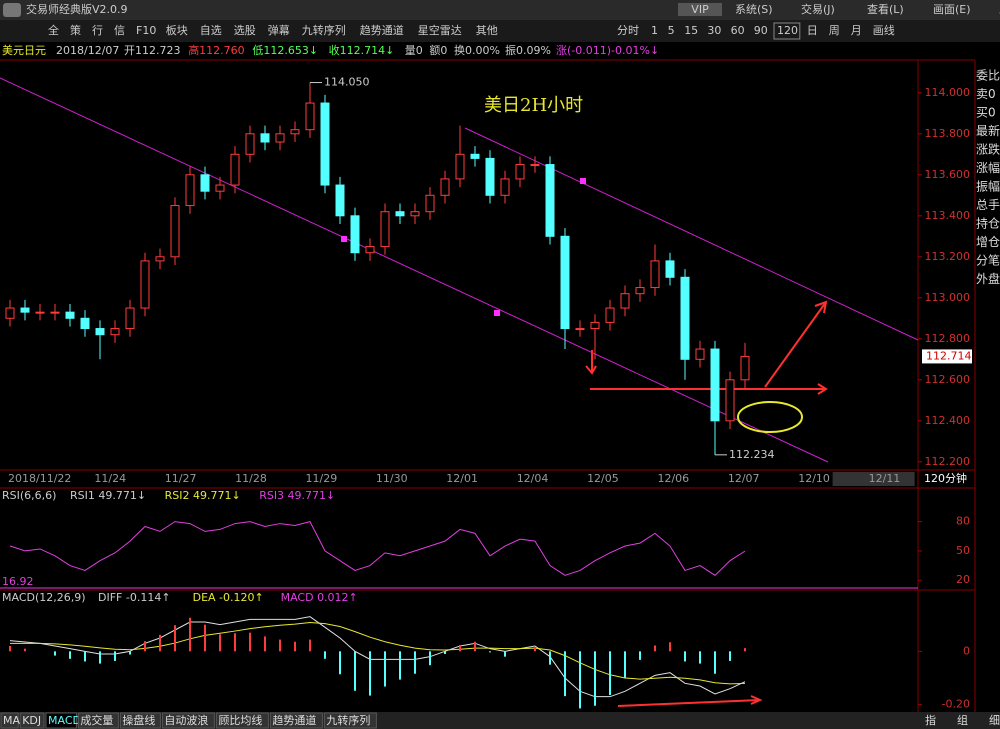  I want to click on side-label: 增仓, so click(988, 242).